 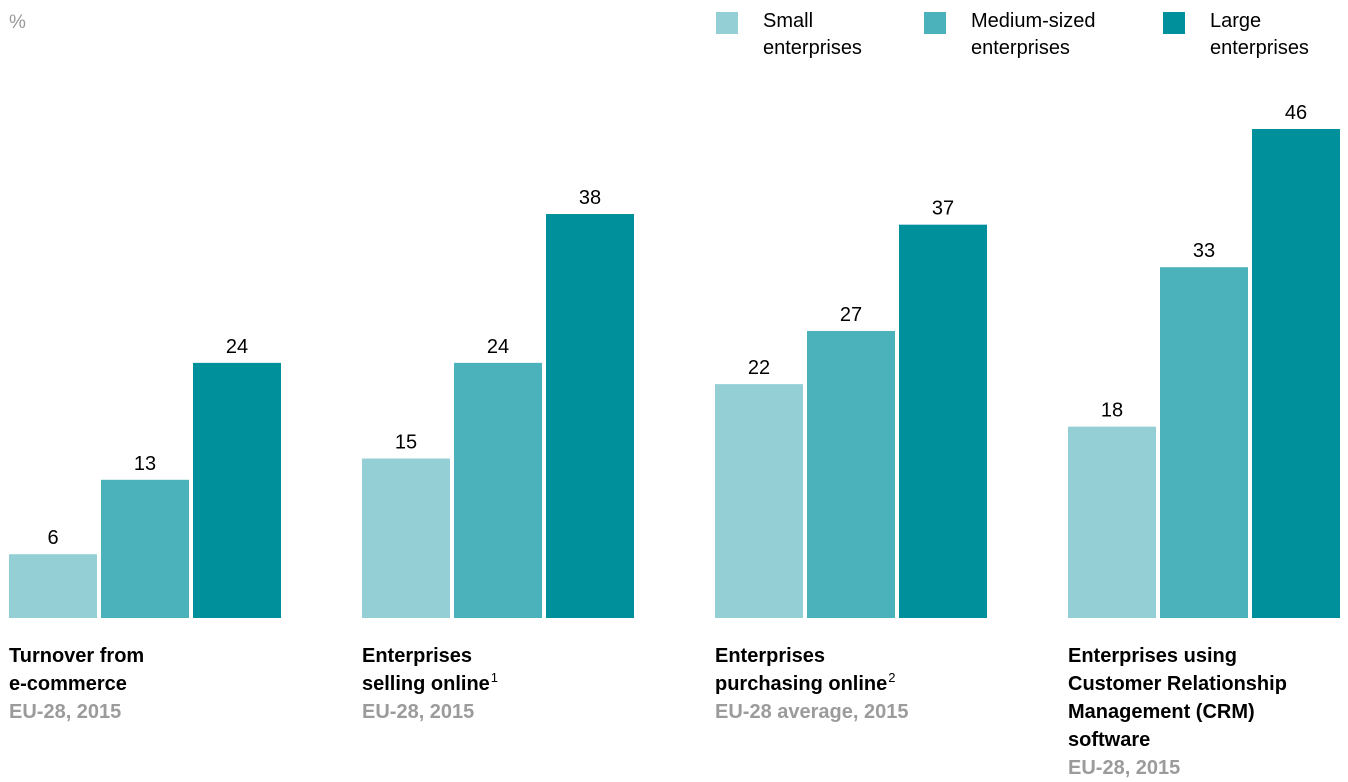 What do you see at coordinates (892, 678) in the screenshot?
I see `footnote-marker: 2` at bounding box center [892, 678].